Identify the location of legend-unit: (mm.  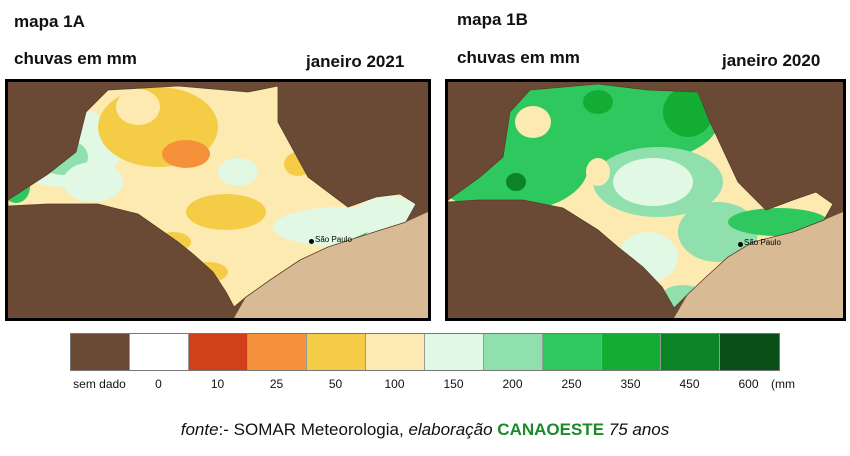
(783, 384).